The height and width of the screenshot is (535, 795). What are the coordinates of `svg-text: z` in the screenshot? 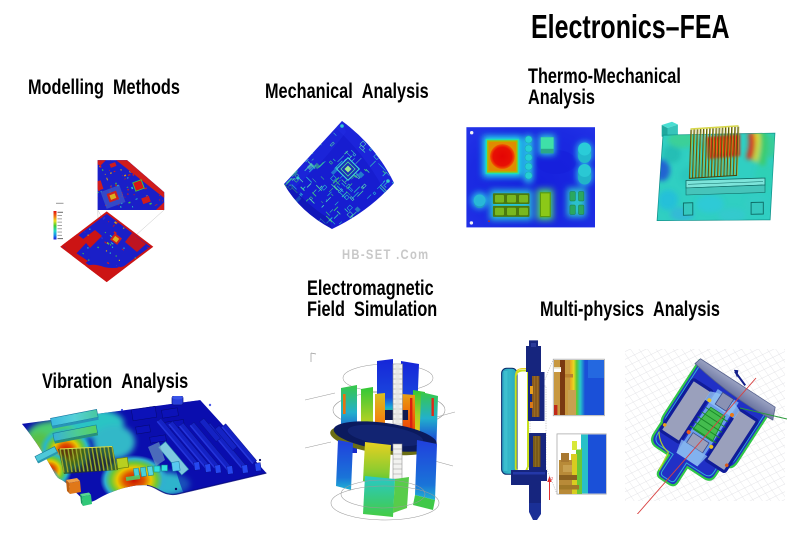 It's located at (552, 478).